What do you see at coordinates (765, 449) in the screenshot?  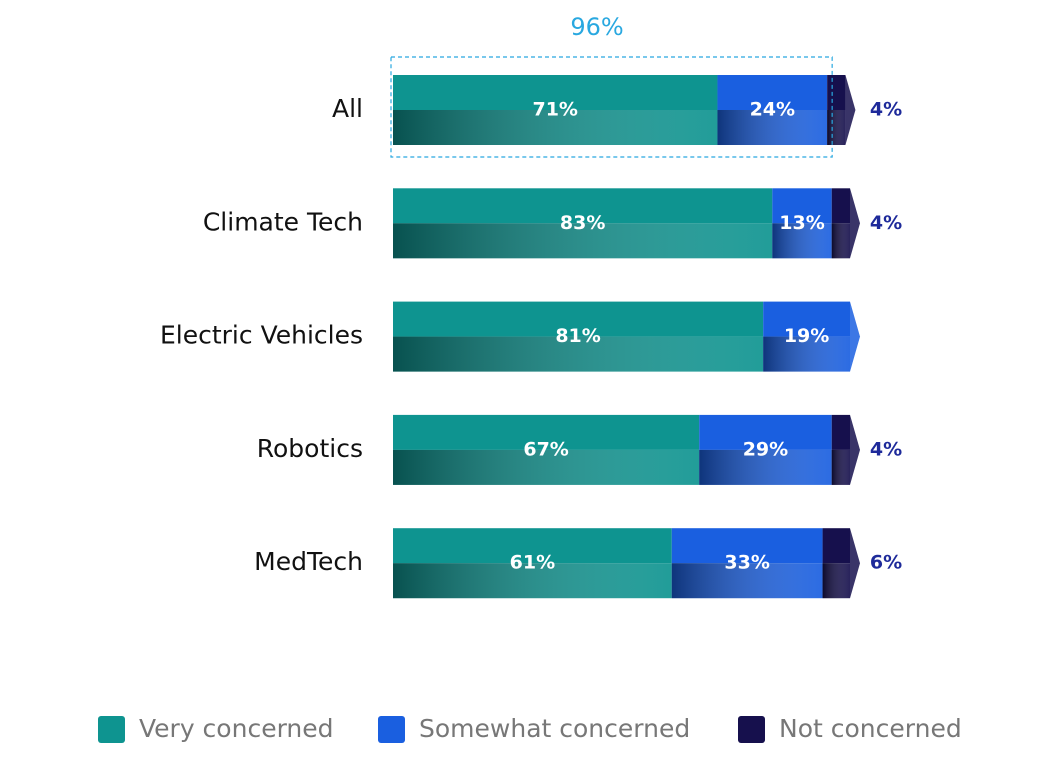 I see `value-label: 29%` at bounding box center [765, 449].